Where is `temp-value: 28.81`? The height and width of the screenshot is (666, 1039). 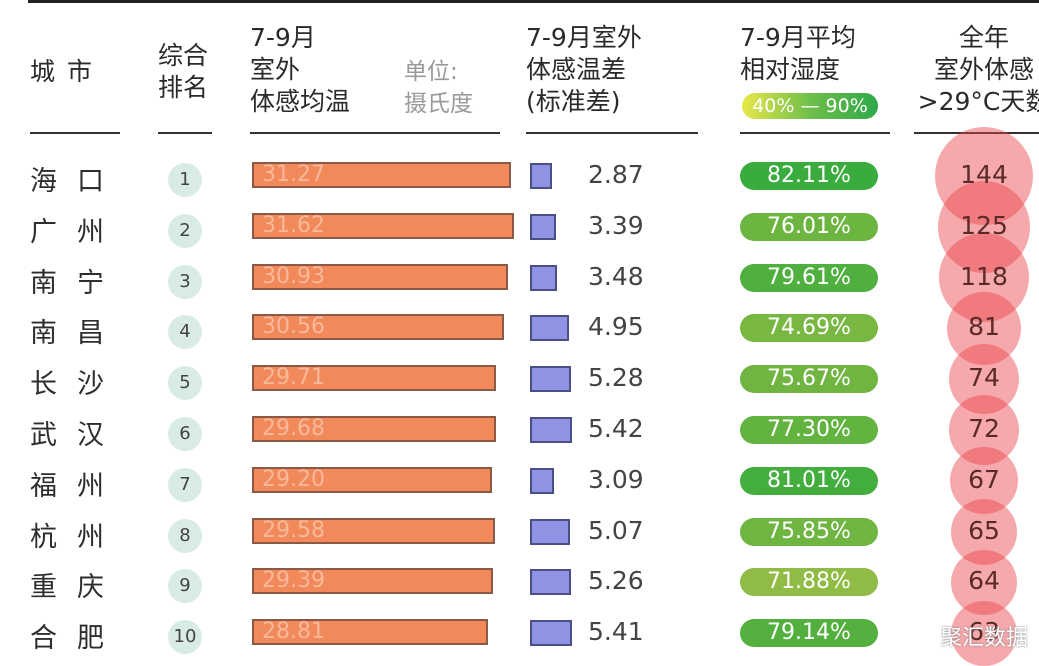 temp-value: 28.81 is located at coordinates (293, 632).